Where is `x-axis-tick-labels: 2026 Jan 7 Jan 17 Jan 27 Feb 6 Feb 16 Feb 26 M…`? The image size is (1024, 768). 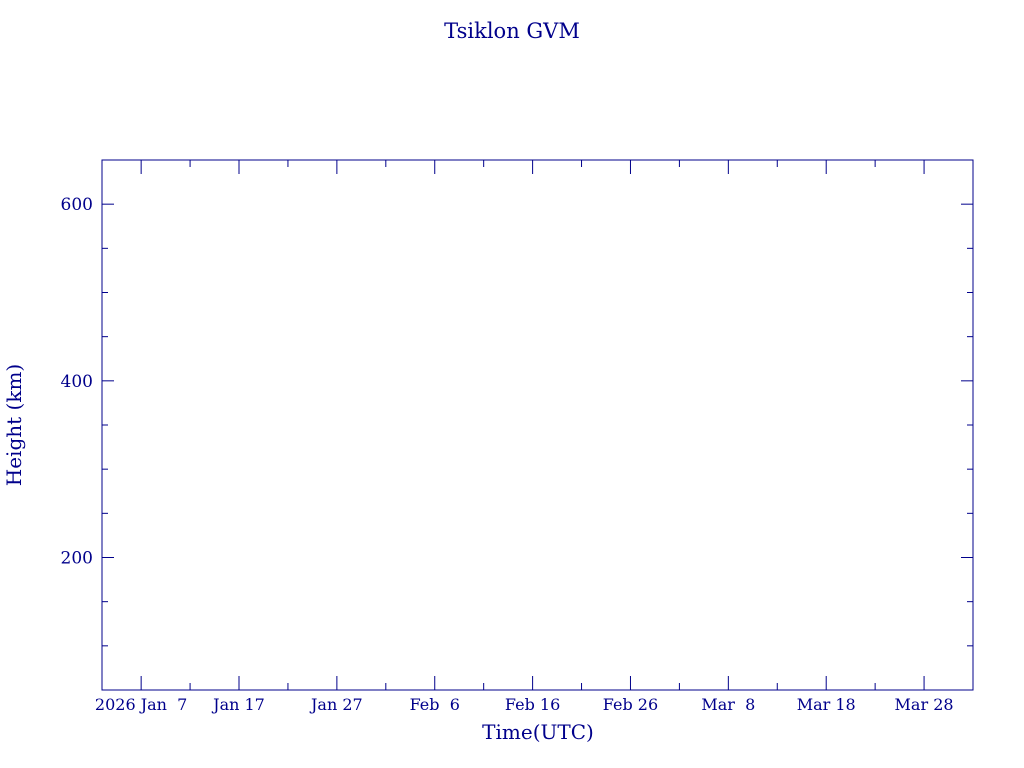
x-axis-tick-labels: 2026 Jan 7 Jan 17 Jan 27 Feb 6 Feb 16 Feb 26 M… is located at coordinates (524, 704).